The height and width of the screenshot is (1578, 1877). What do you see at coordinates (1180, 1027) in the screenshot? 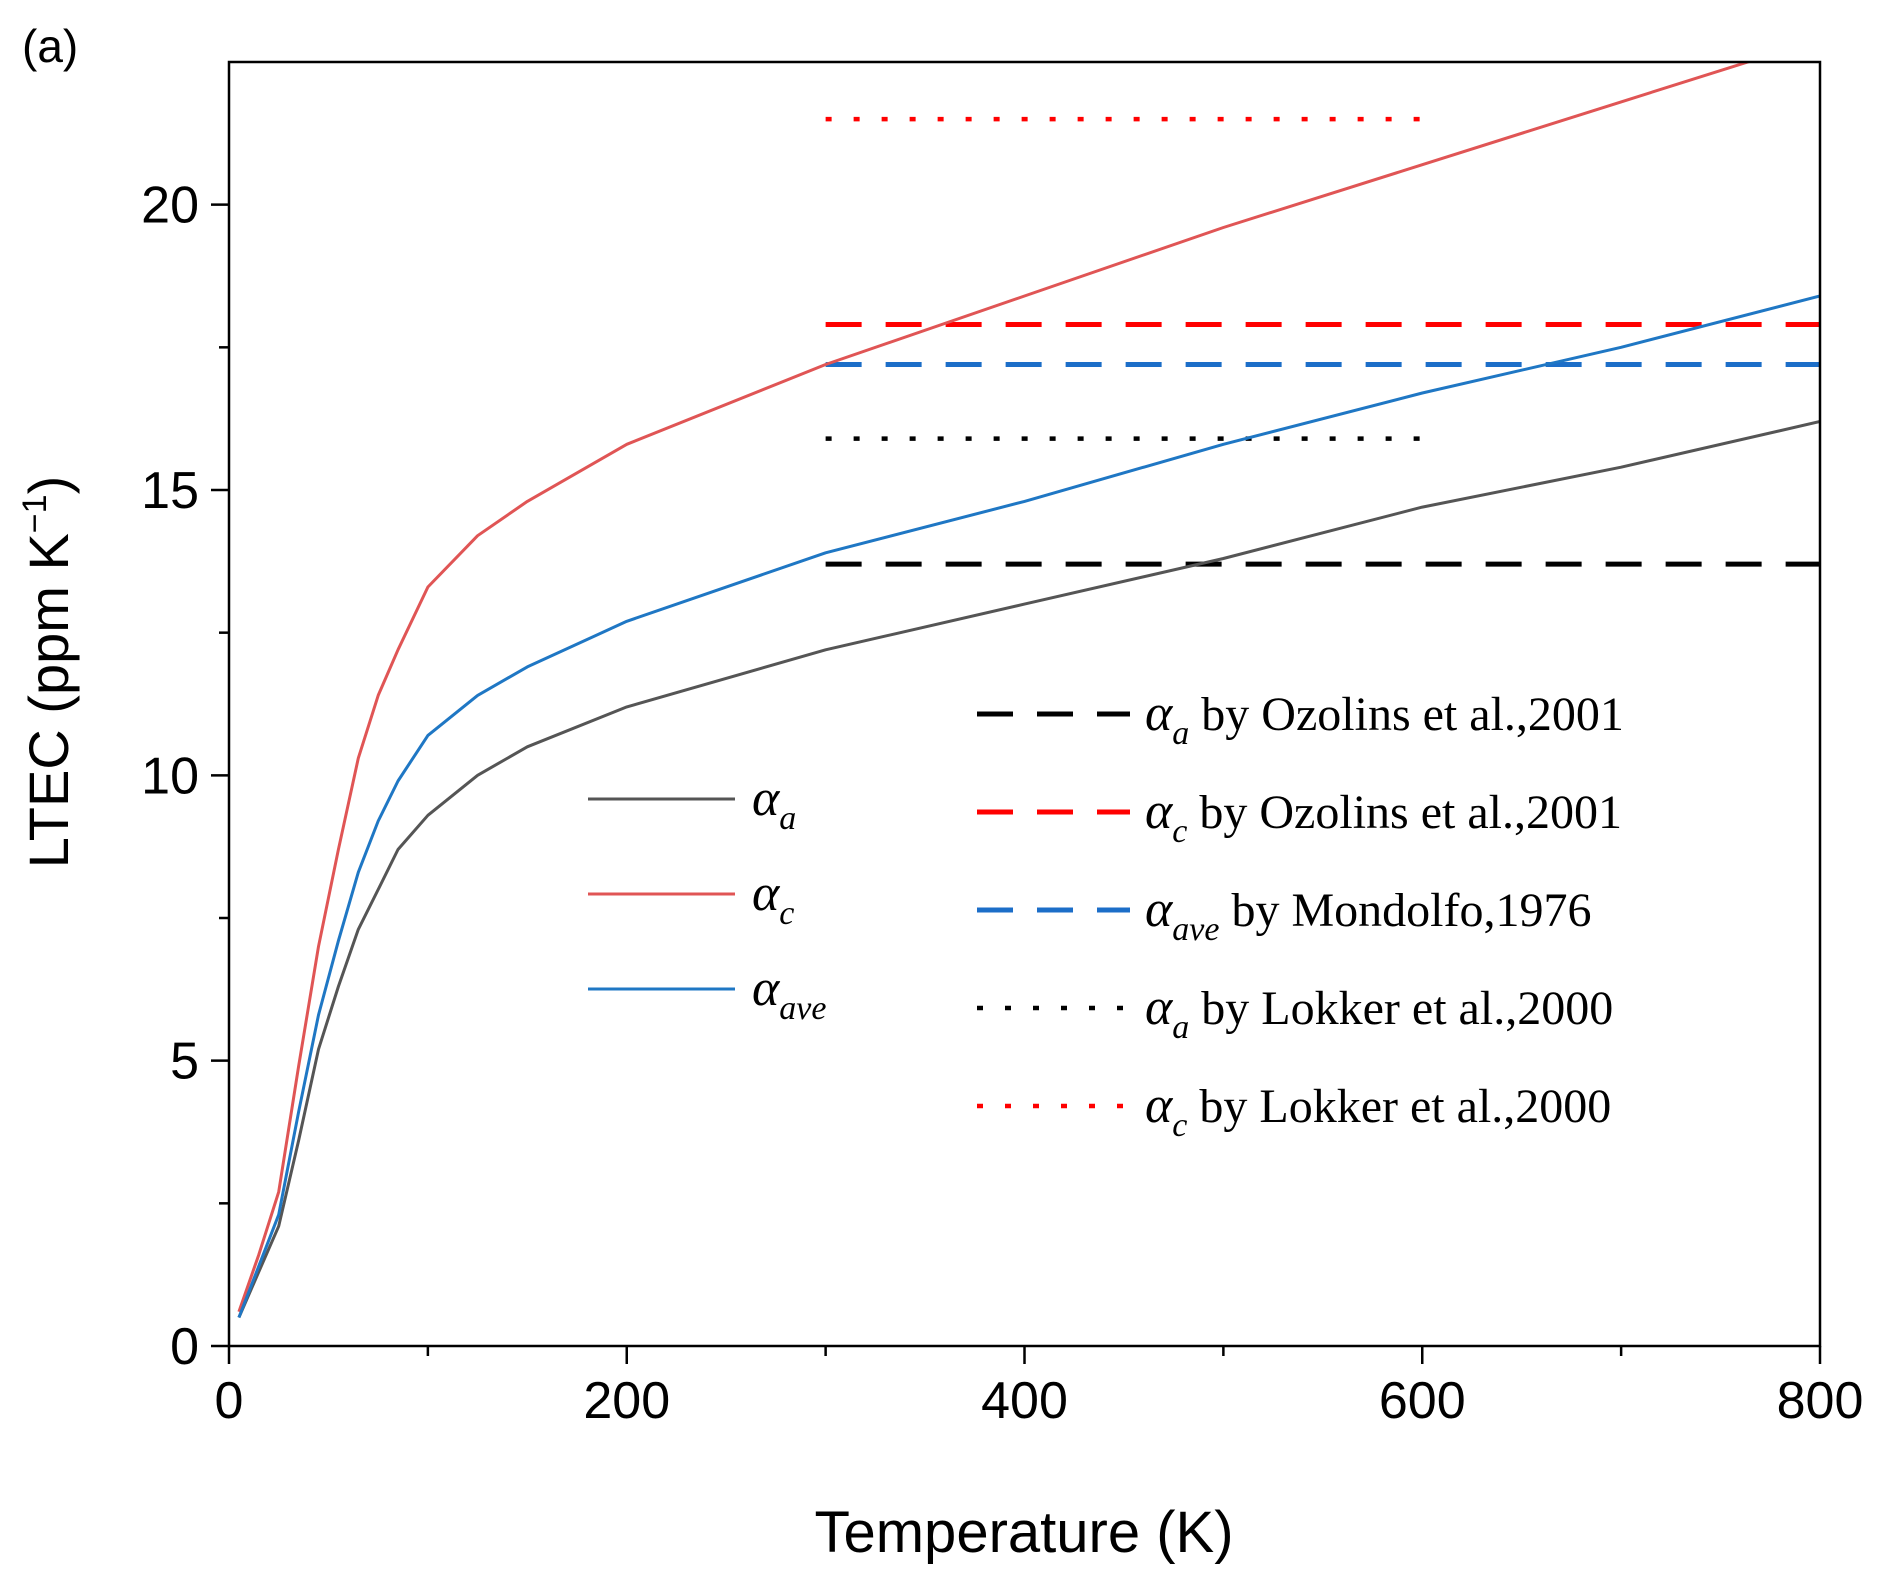
I see `legend-ref-label-3-subscript: a` at bounding box center [1180, 1027].